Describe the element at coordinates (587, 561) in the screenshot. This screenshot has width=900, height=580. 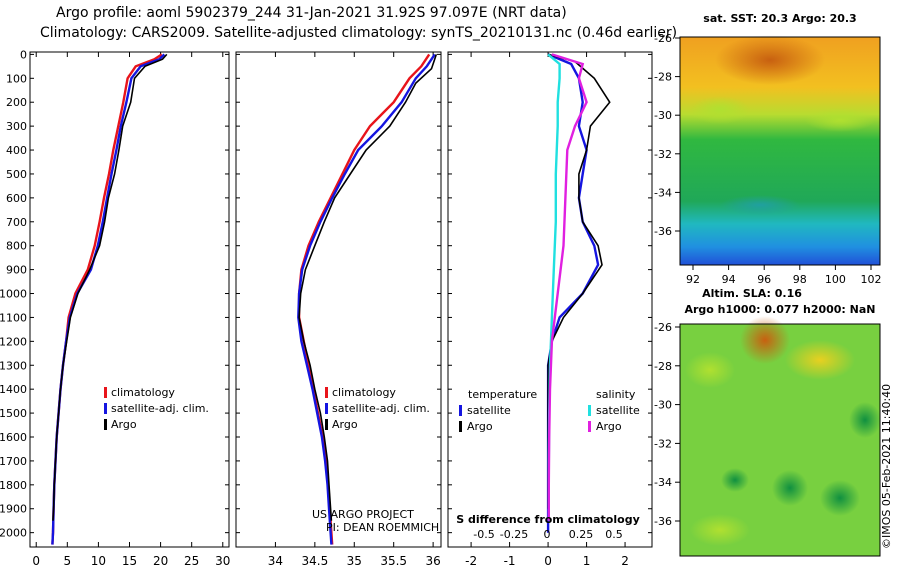
I see `x-tick-label: 1` at that location.